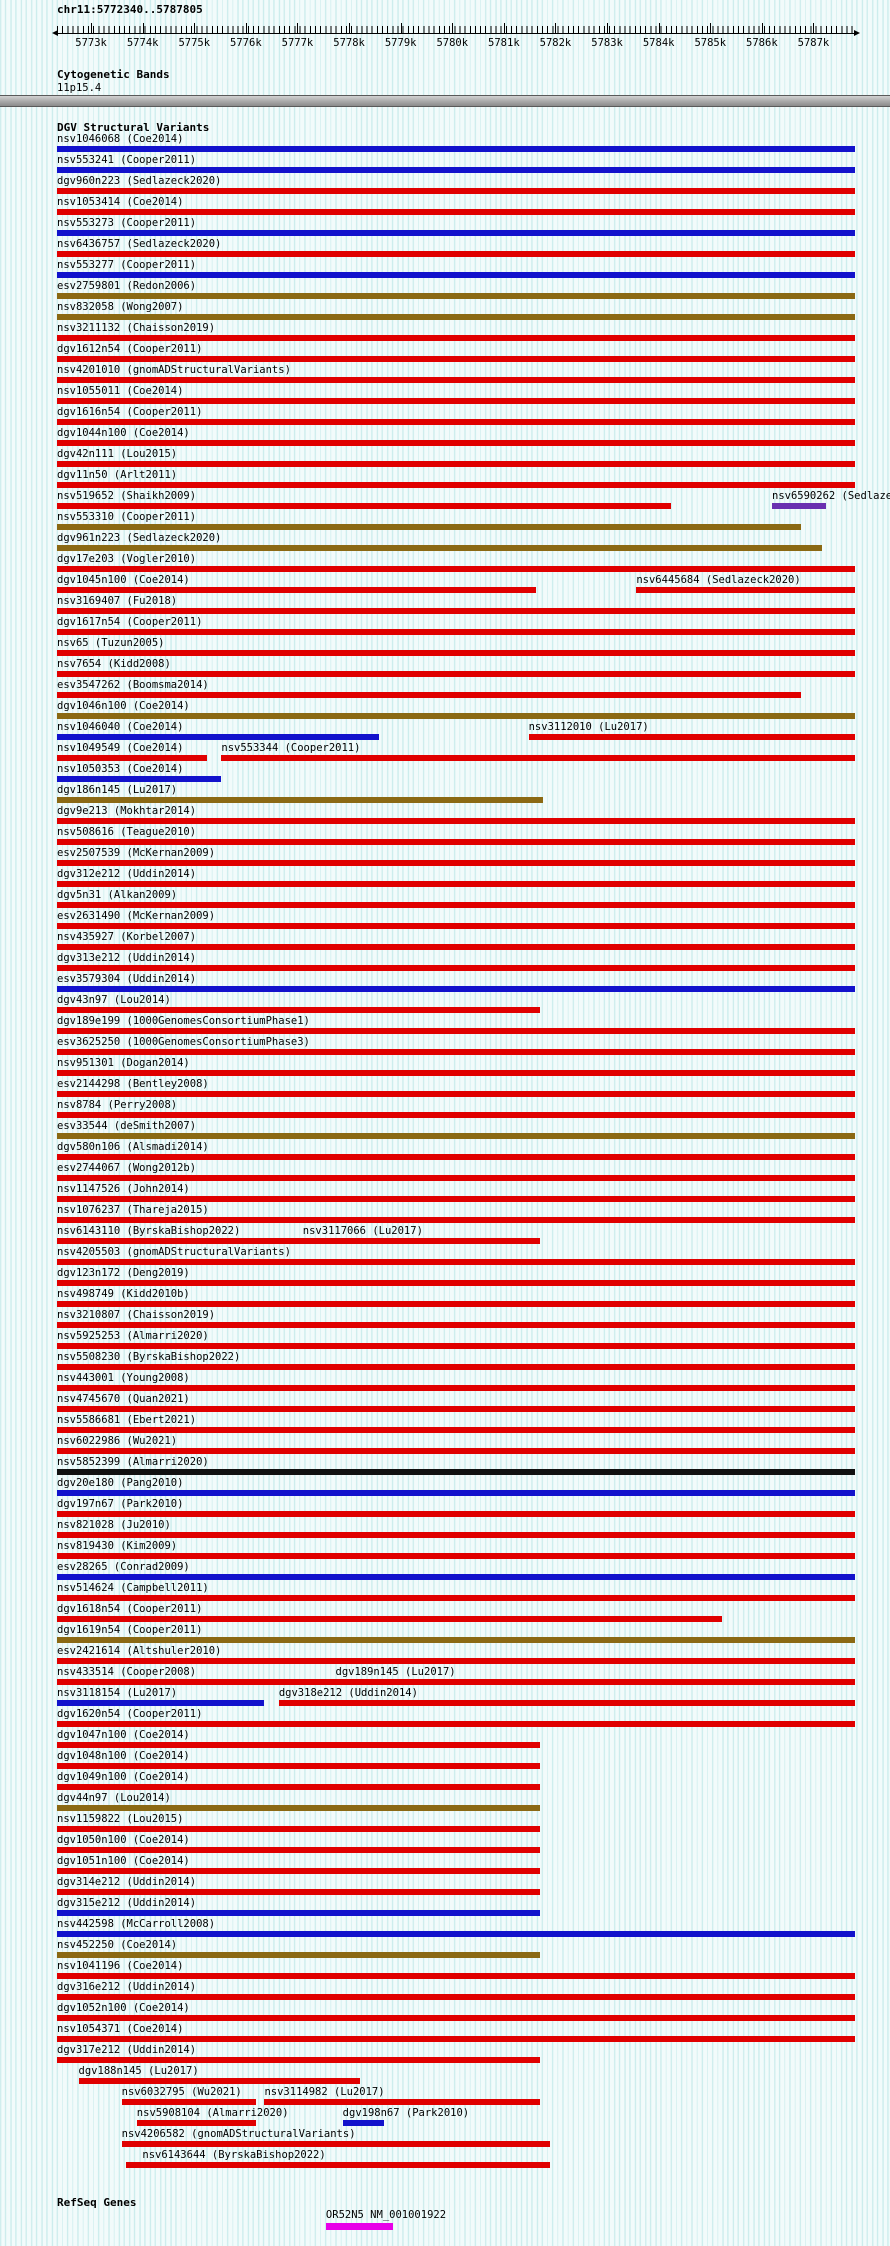  I want to click on feature-label: nsv1054371 (Coe2014), so click(120, 2029).